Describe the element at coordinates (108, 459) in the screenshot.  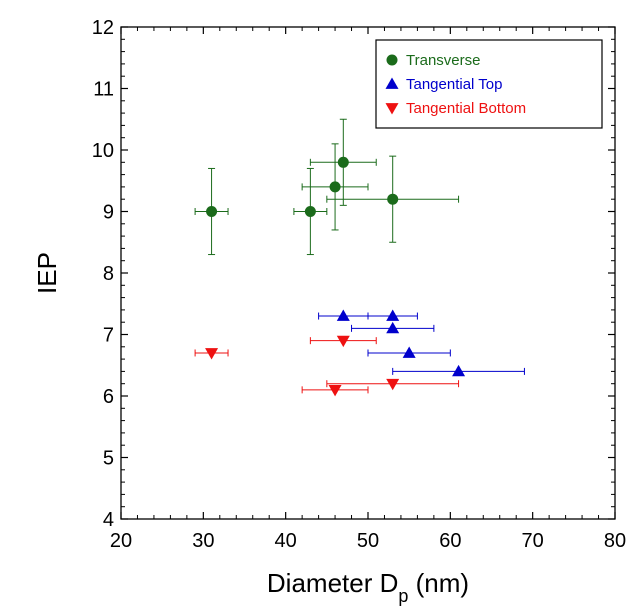
I see `y-tick-label: 5` at that location.